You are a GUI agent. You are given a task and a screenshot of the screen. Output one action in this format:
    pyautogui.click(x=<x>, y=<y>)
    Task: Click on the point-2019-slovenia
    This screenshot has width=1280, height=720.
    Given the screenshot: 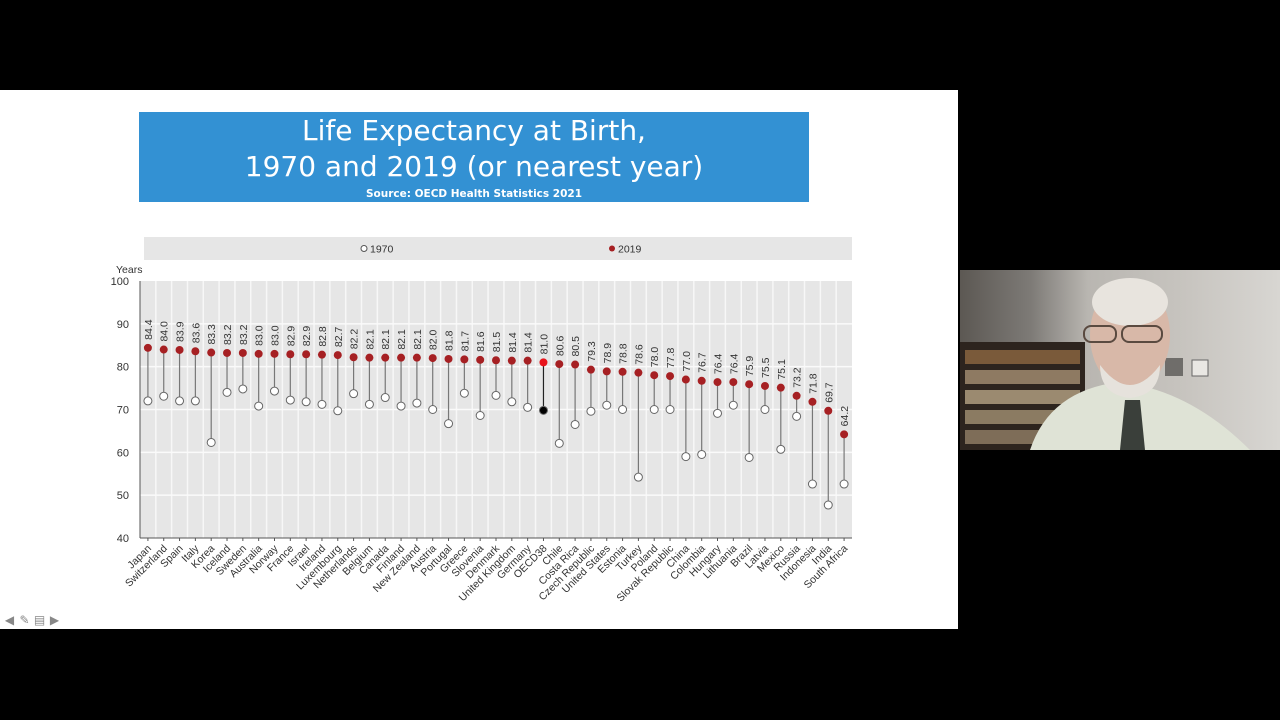 What is the action you would take?
    pyautogui.click(x=480, y=359)
    